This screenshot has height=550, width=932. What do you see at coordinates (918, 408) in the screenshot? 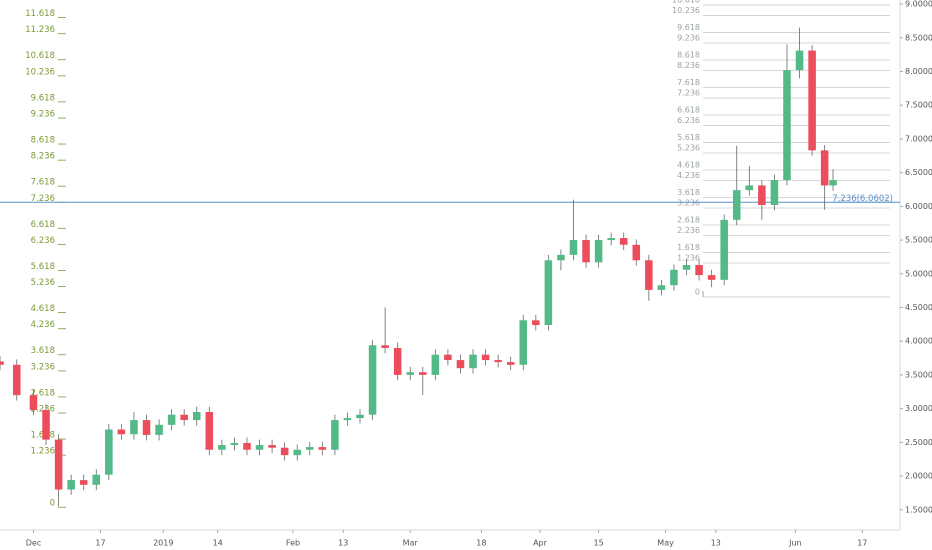
I see `y-tick-label: 3.0000` at bounding box center [918, 408].